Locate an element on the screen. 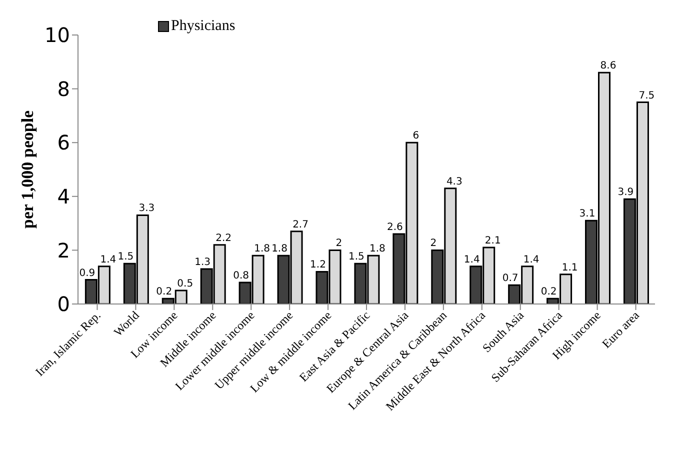 This screenshot has height=456, width=675. data-label: 6 is located at coordinates (416, 136).